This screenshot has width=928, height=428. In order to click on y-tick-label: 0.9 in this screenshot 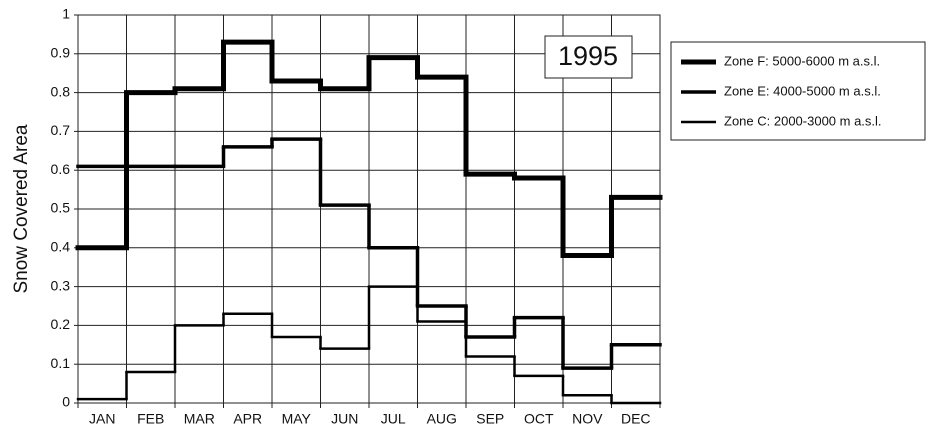, I will do `click(61, 53)`.